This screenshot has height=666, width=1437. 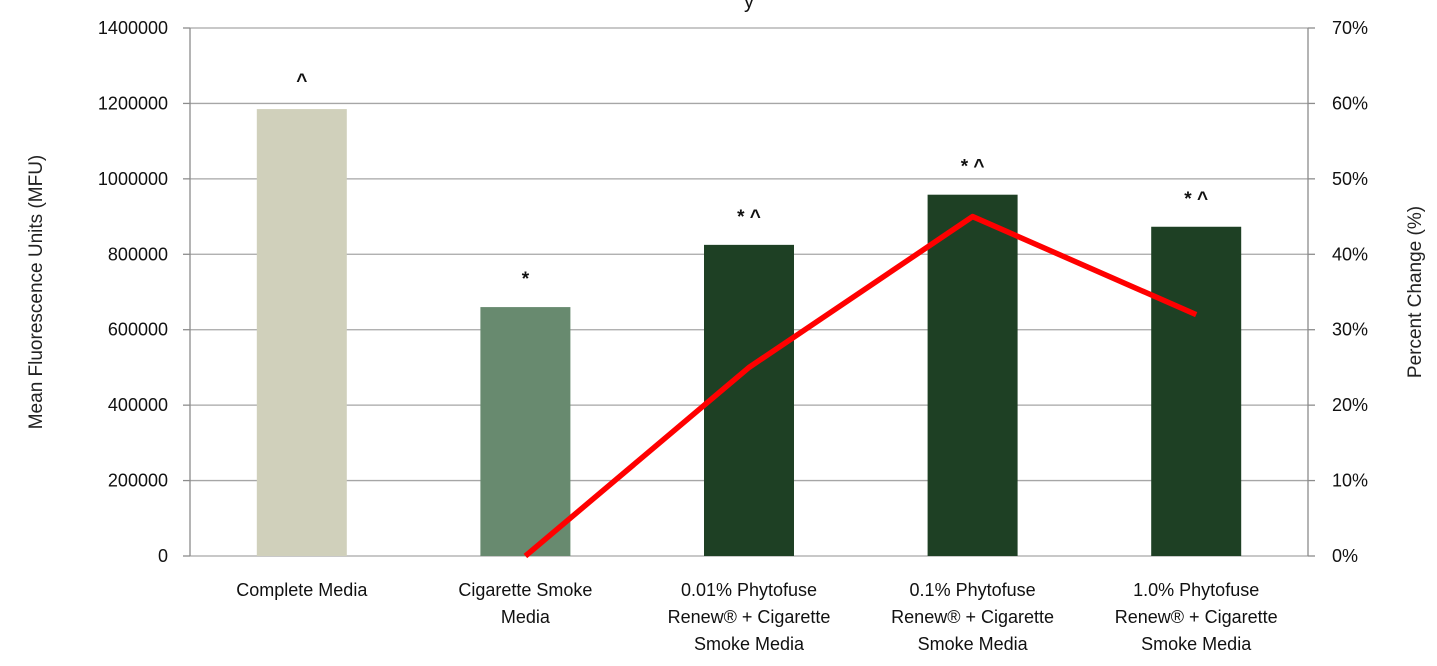 I want to click on category-label-line: Cigarette Smoke, so click(x=525, y=590).